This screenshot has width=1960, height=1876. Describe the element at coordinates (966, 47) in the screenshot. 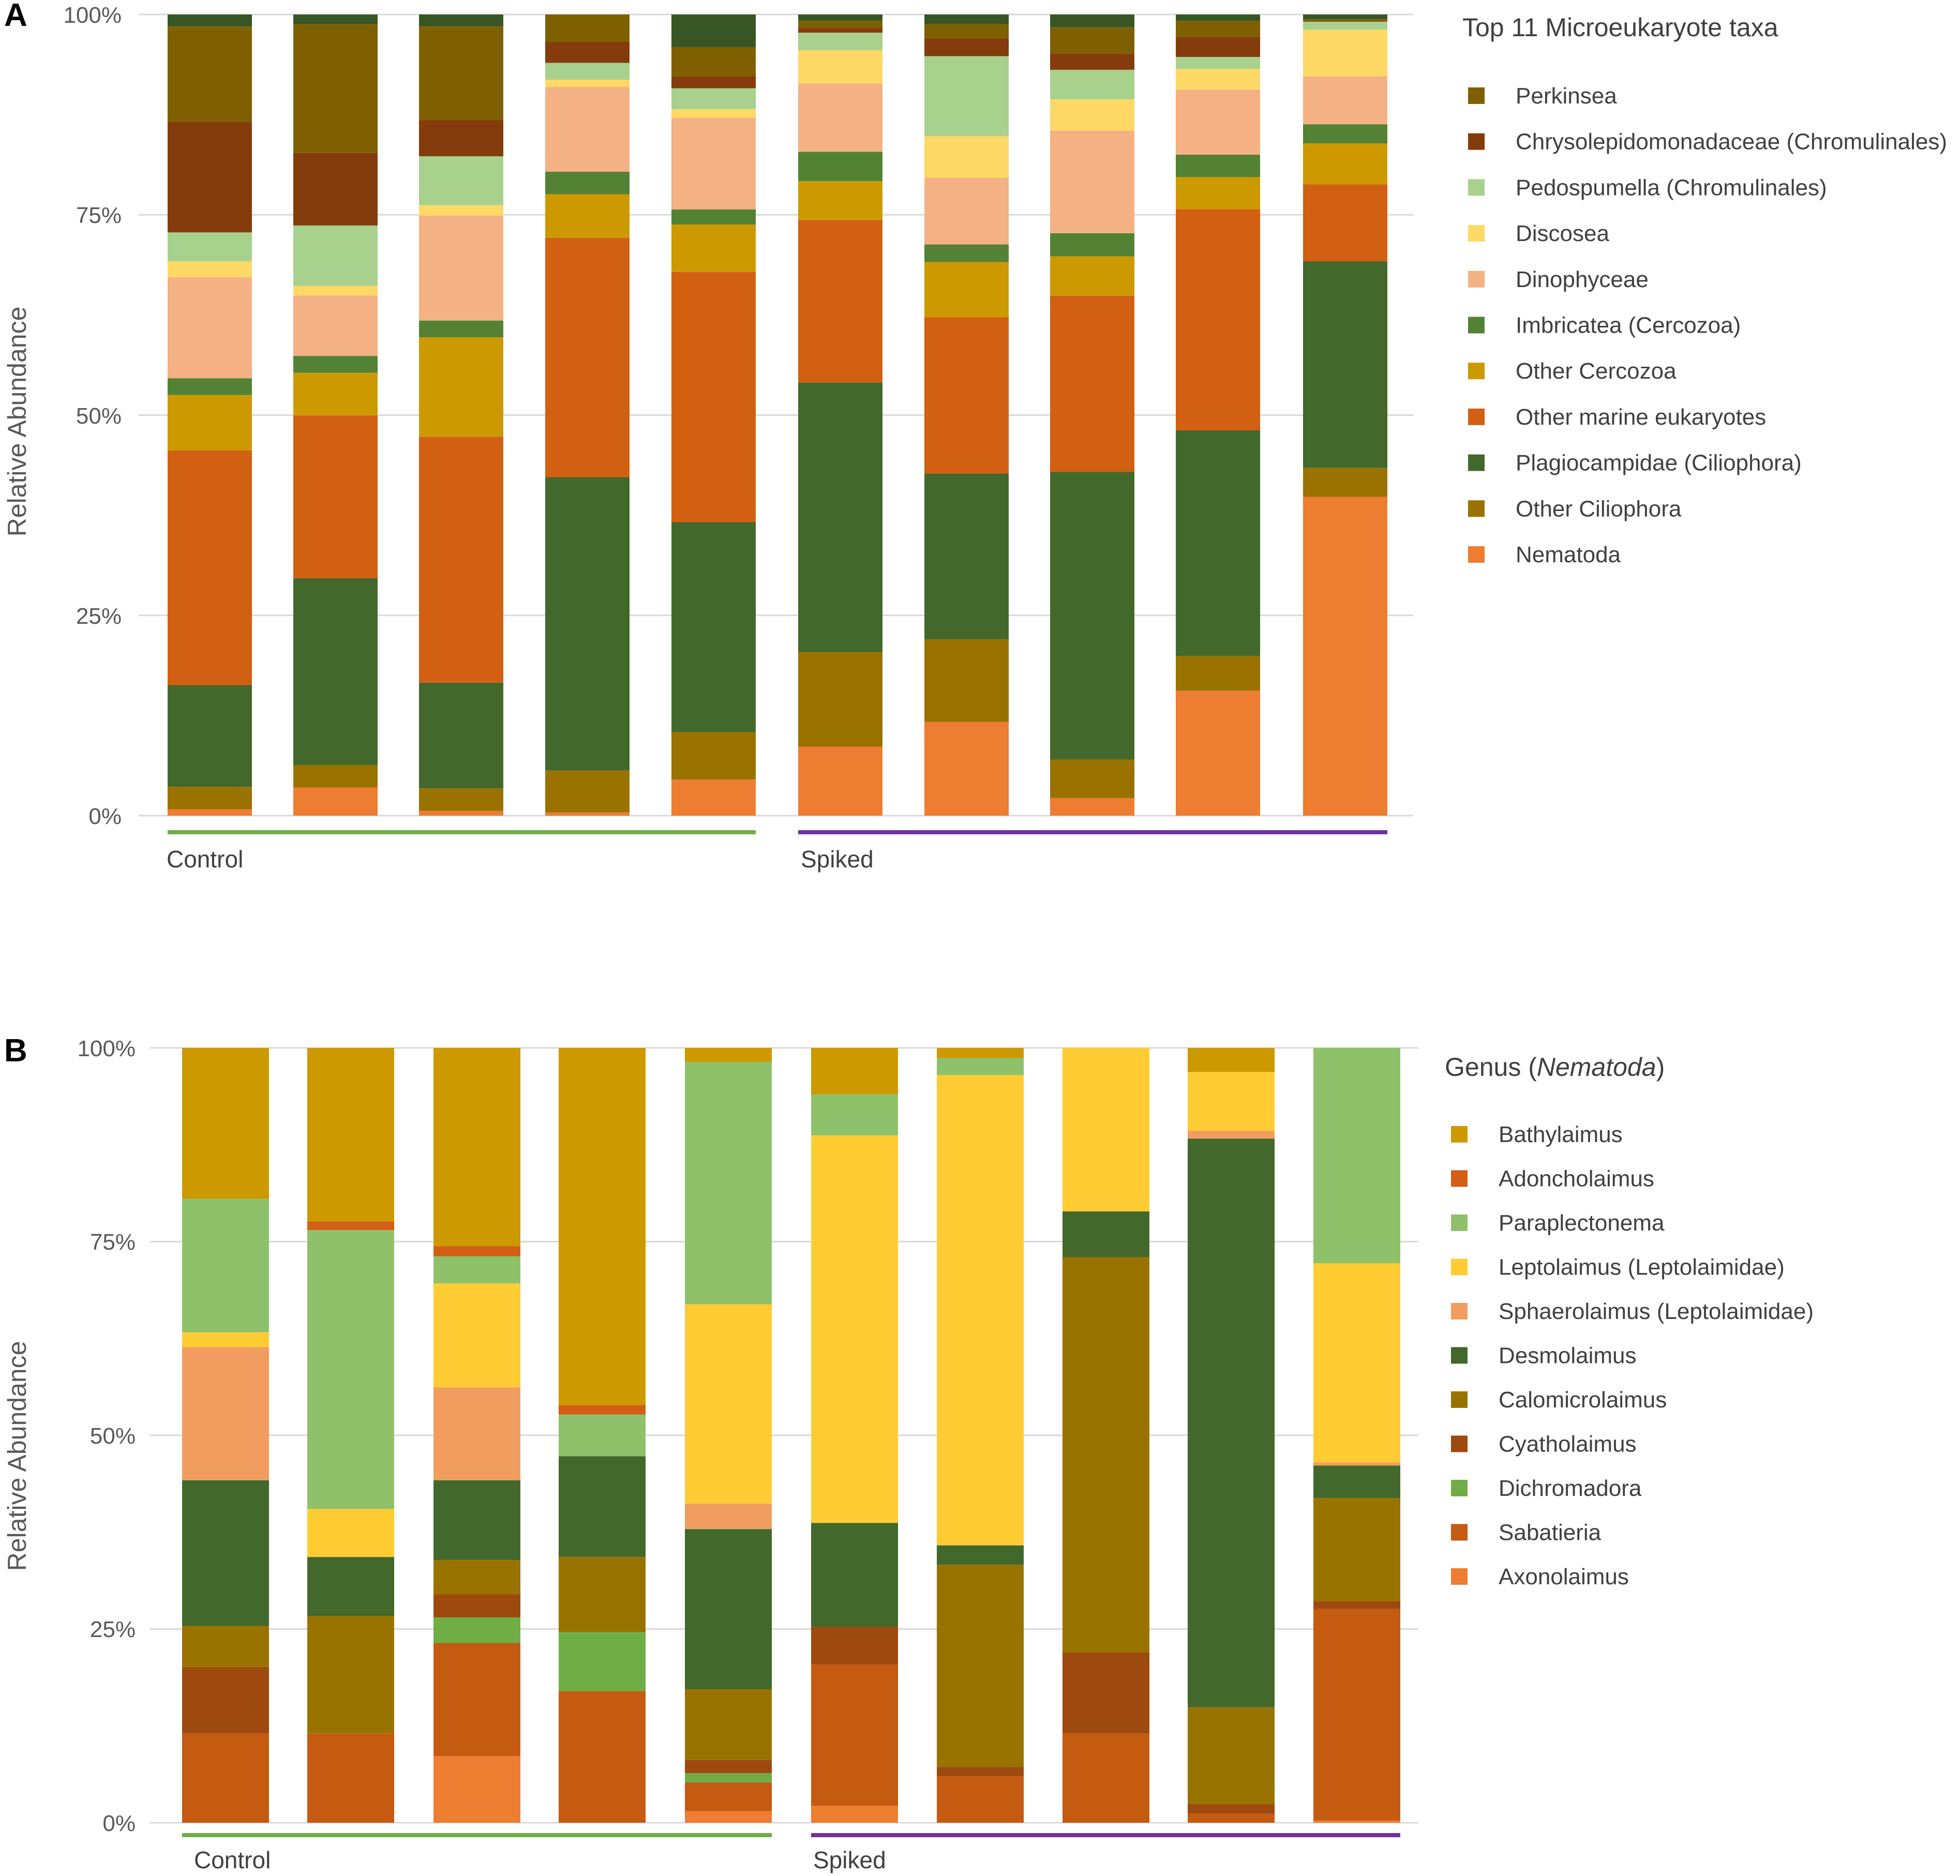

I see `panel-a-segment-s2-chrysolepidomonadaceae-chromulinales` at that location.